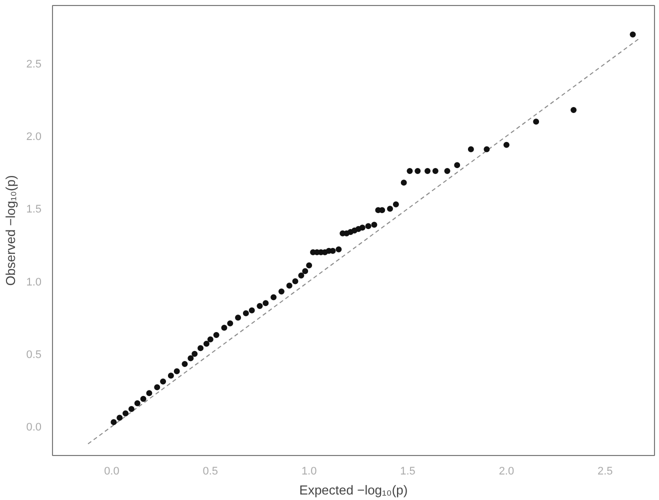 This screenshot has width=659, height=500. What do you see at coordinates (309, 472) in the screenshot?
I see `x-tick-label: 1.0` at bounding box center [309, 472].